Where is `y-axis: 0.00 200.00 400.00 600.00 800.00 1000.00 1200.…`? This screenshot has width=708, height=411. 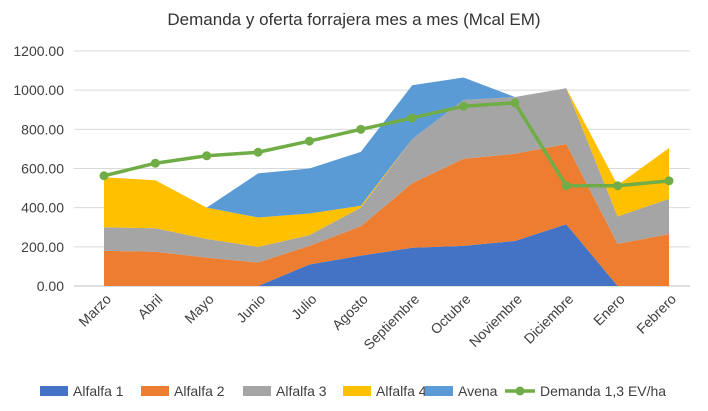
y-axis: 0.00 200.00 400.00 600.00 800.00 1000.00 1200.… is located at coordinates (38, 168).